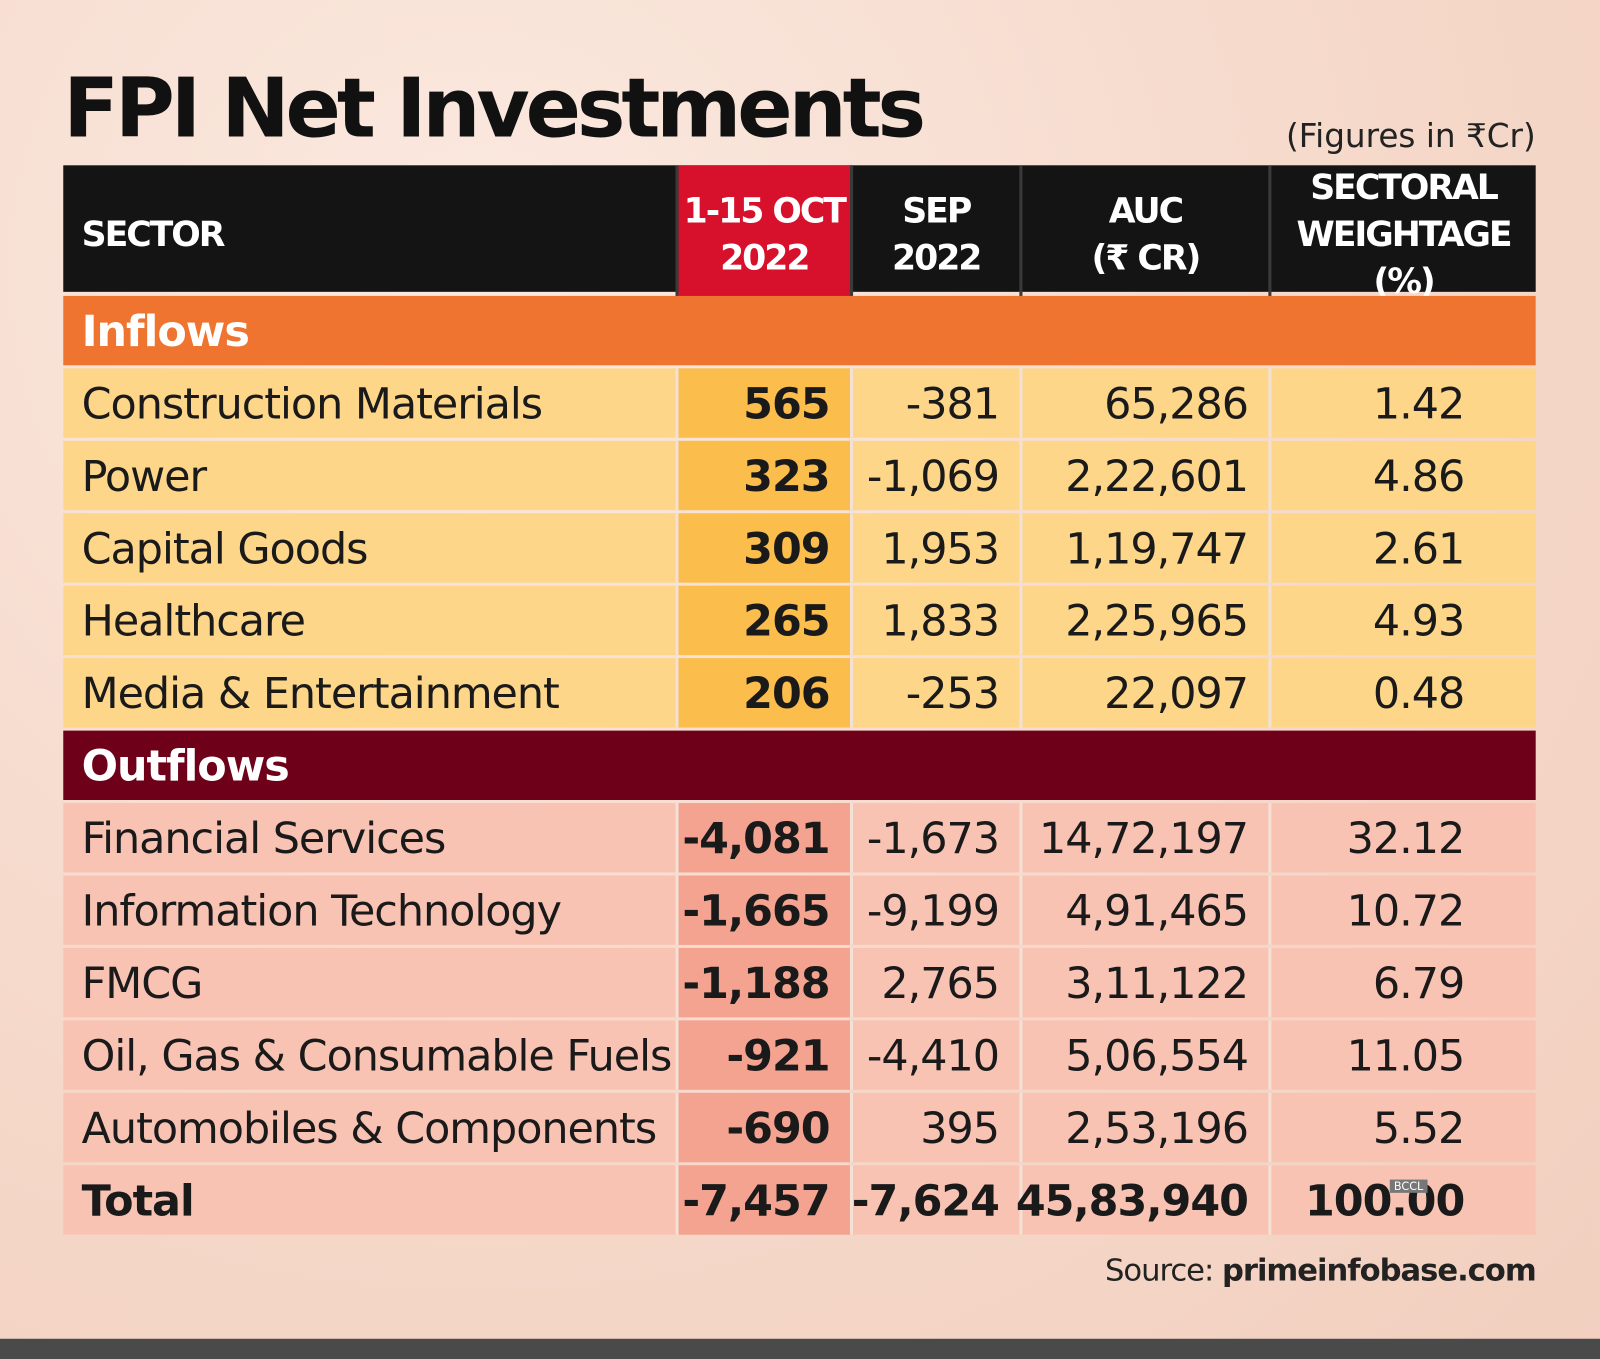  Describe the element at coordinates (766, 548) in the screenshot. I see `value-cell: 309` at that location.